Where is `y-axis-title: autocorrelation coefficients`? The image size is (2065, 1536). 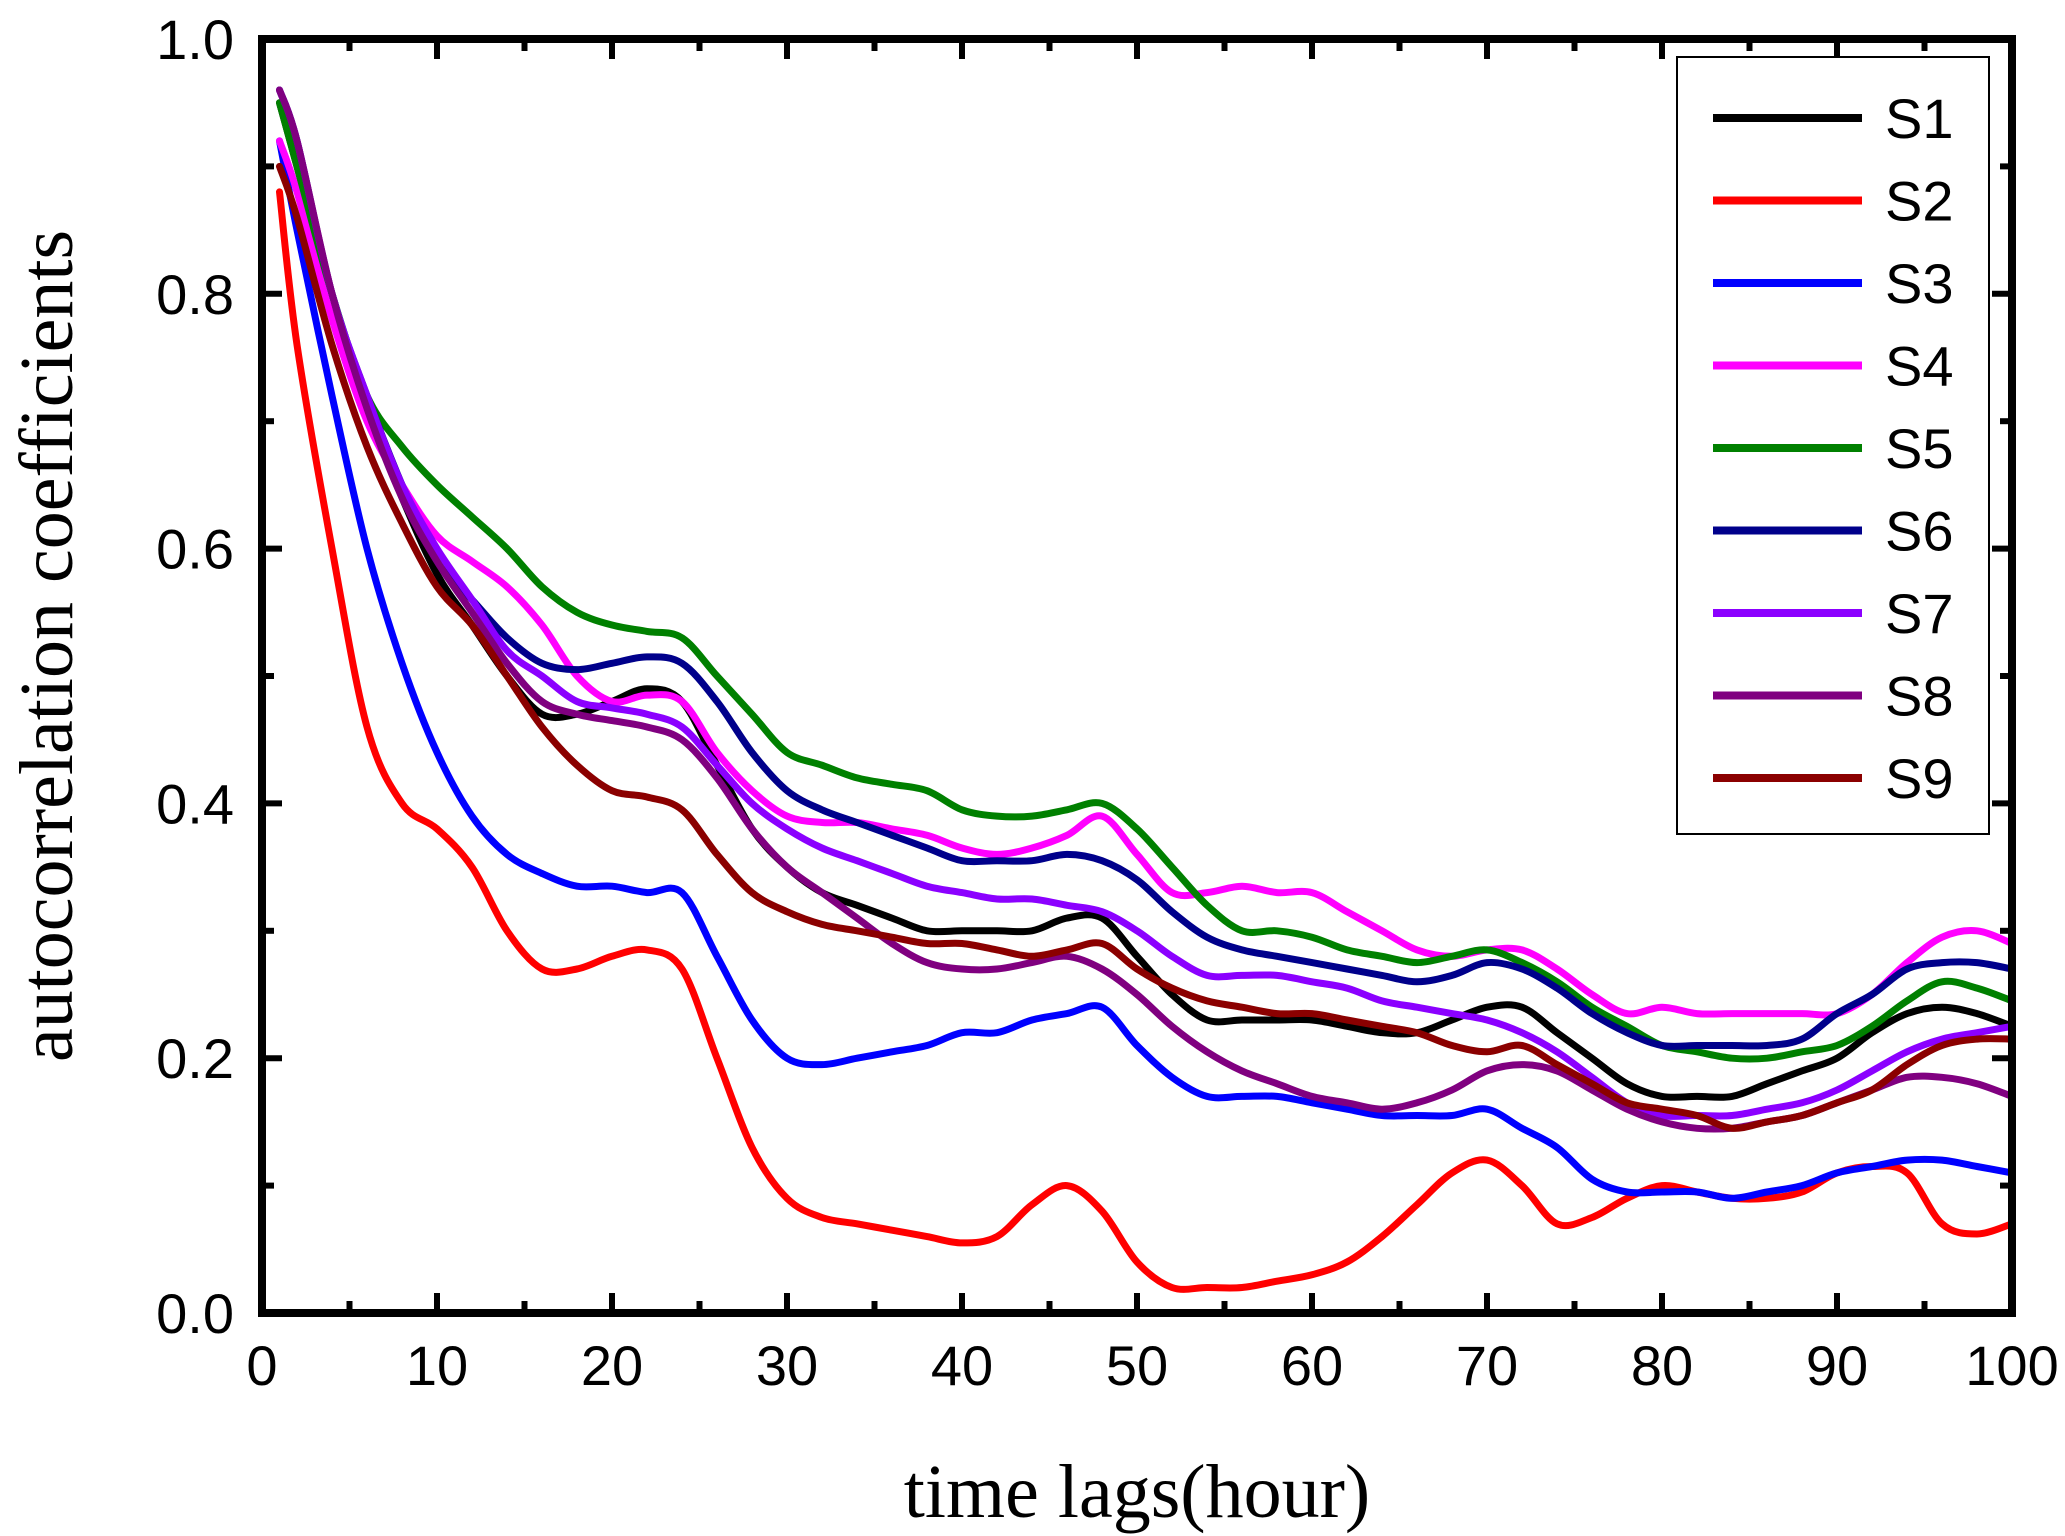 y-axis-title: autocorrelation coefficients is located at coordinates (47, 646).